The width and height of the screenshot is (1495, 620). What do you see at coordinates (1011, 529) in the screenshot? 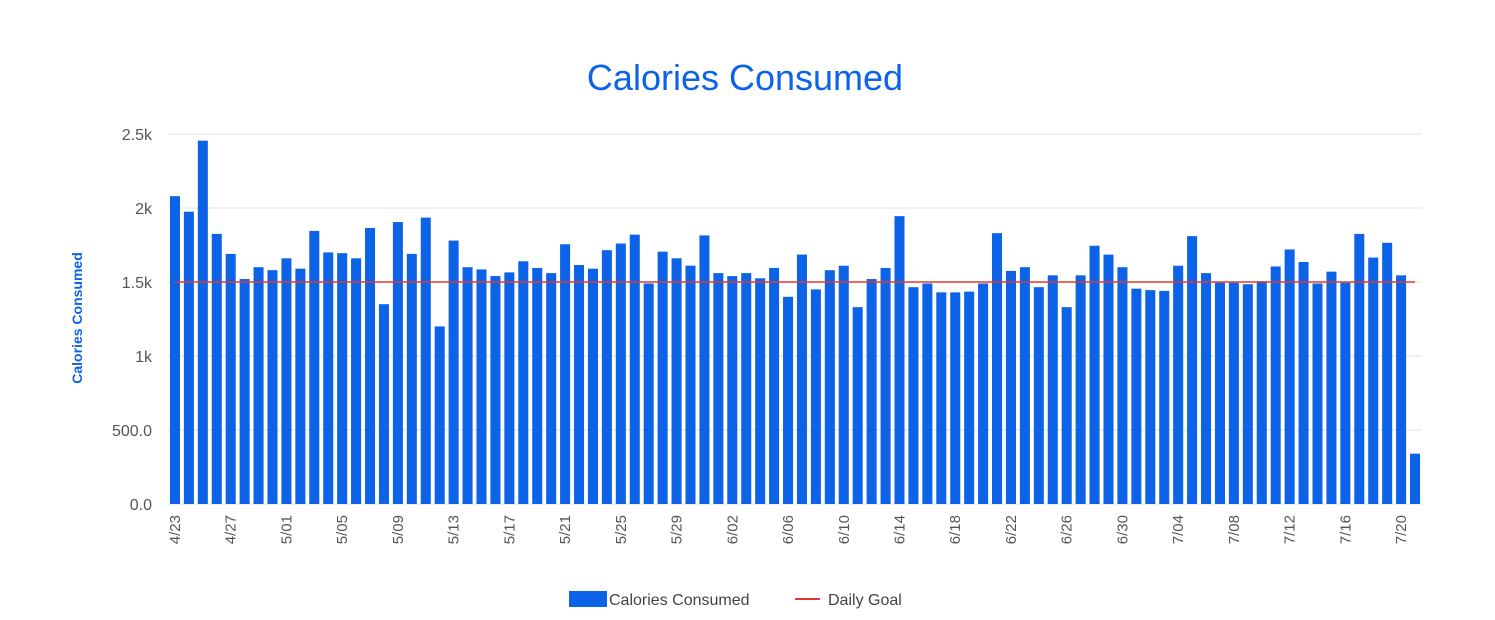
I see `x-tick-label: 6/22` at bounding box center [1011, 529].